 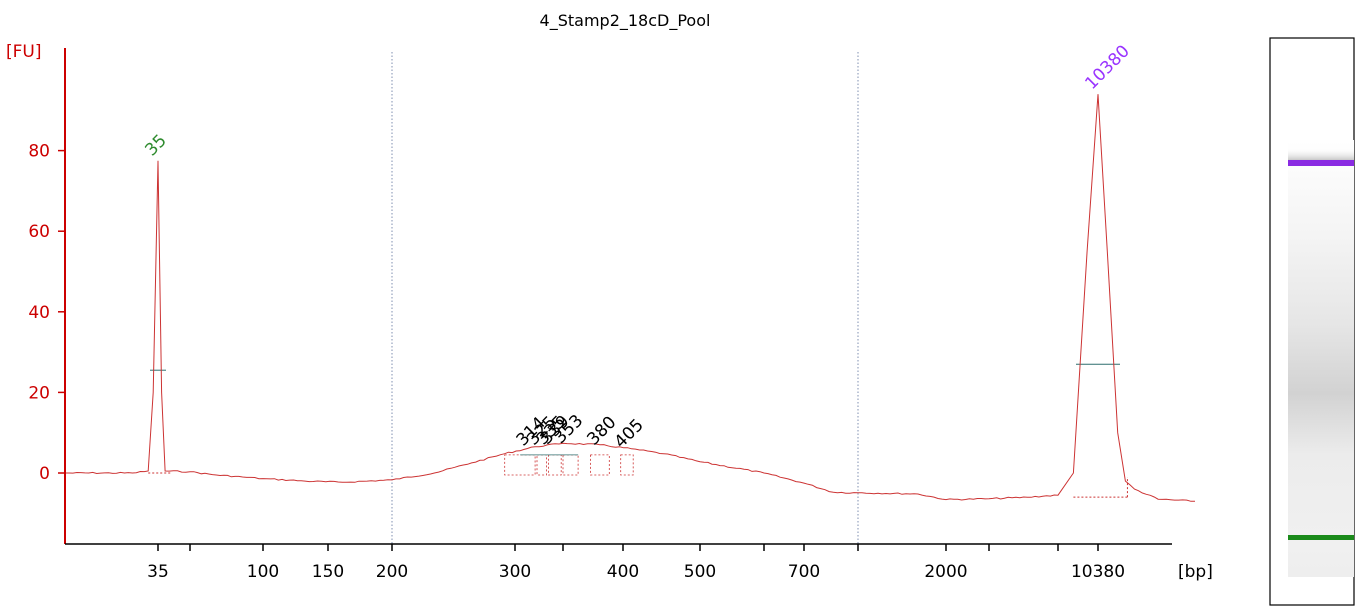 I want to click on gel-lane, so click(x=1312, y=321).